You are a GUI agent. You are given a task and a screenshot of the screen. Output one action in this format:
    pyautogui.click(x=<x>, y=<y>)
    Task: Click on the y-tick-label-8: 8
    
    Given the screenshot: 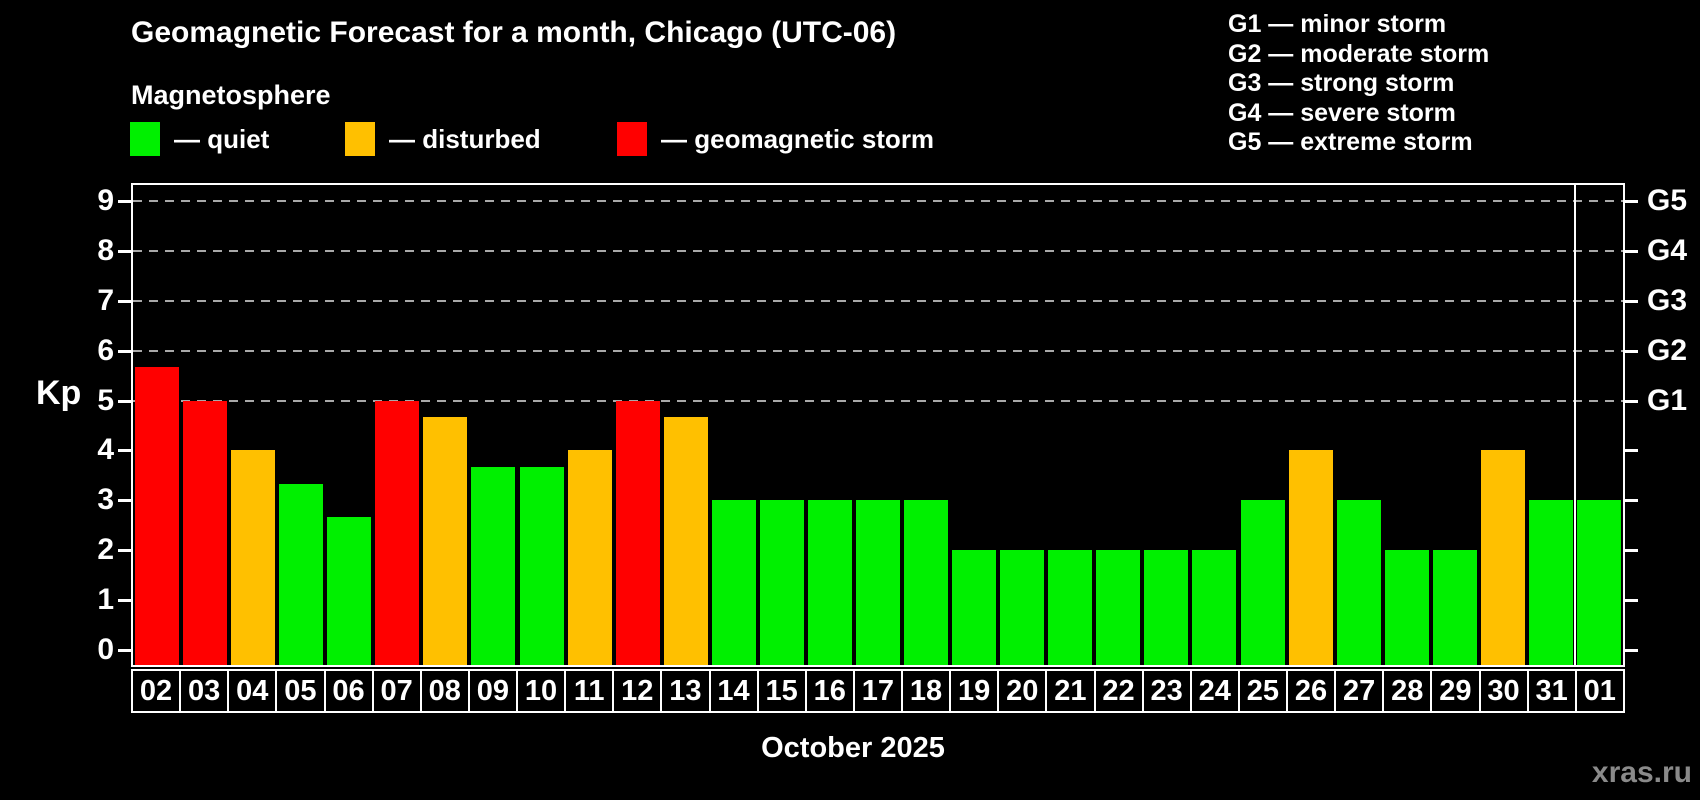 What is the action you would take?
    pyautogui.click(x=105, y=250)
    